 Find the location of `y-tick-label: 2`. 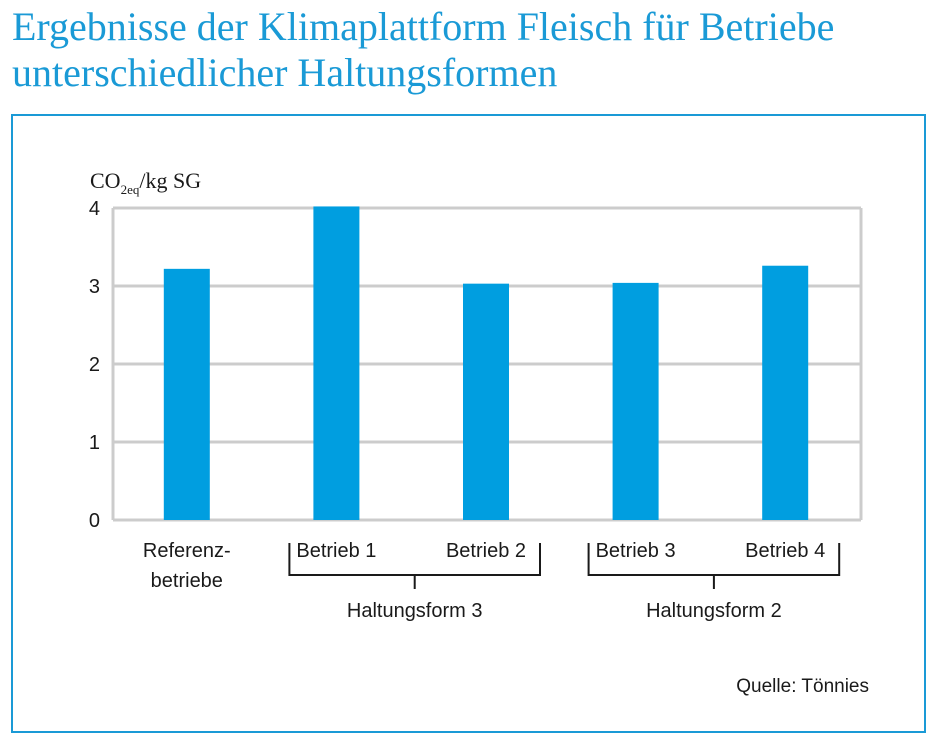

y-tick-label: 2 is located at coordinates (94, 365).